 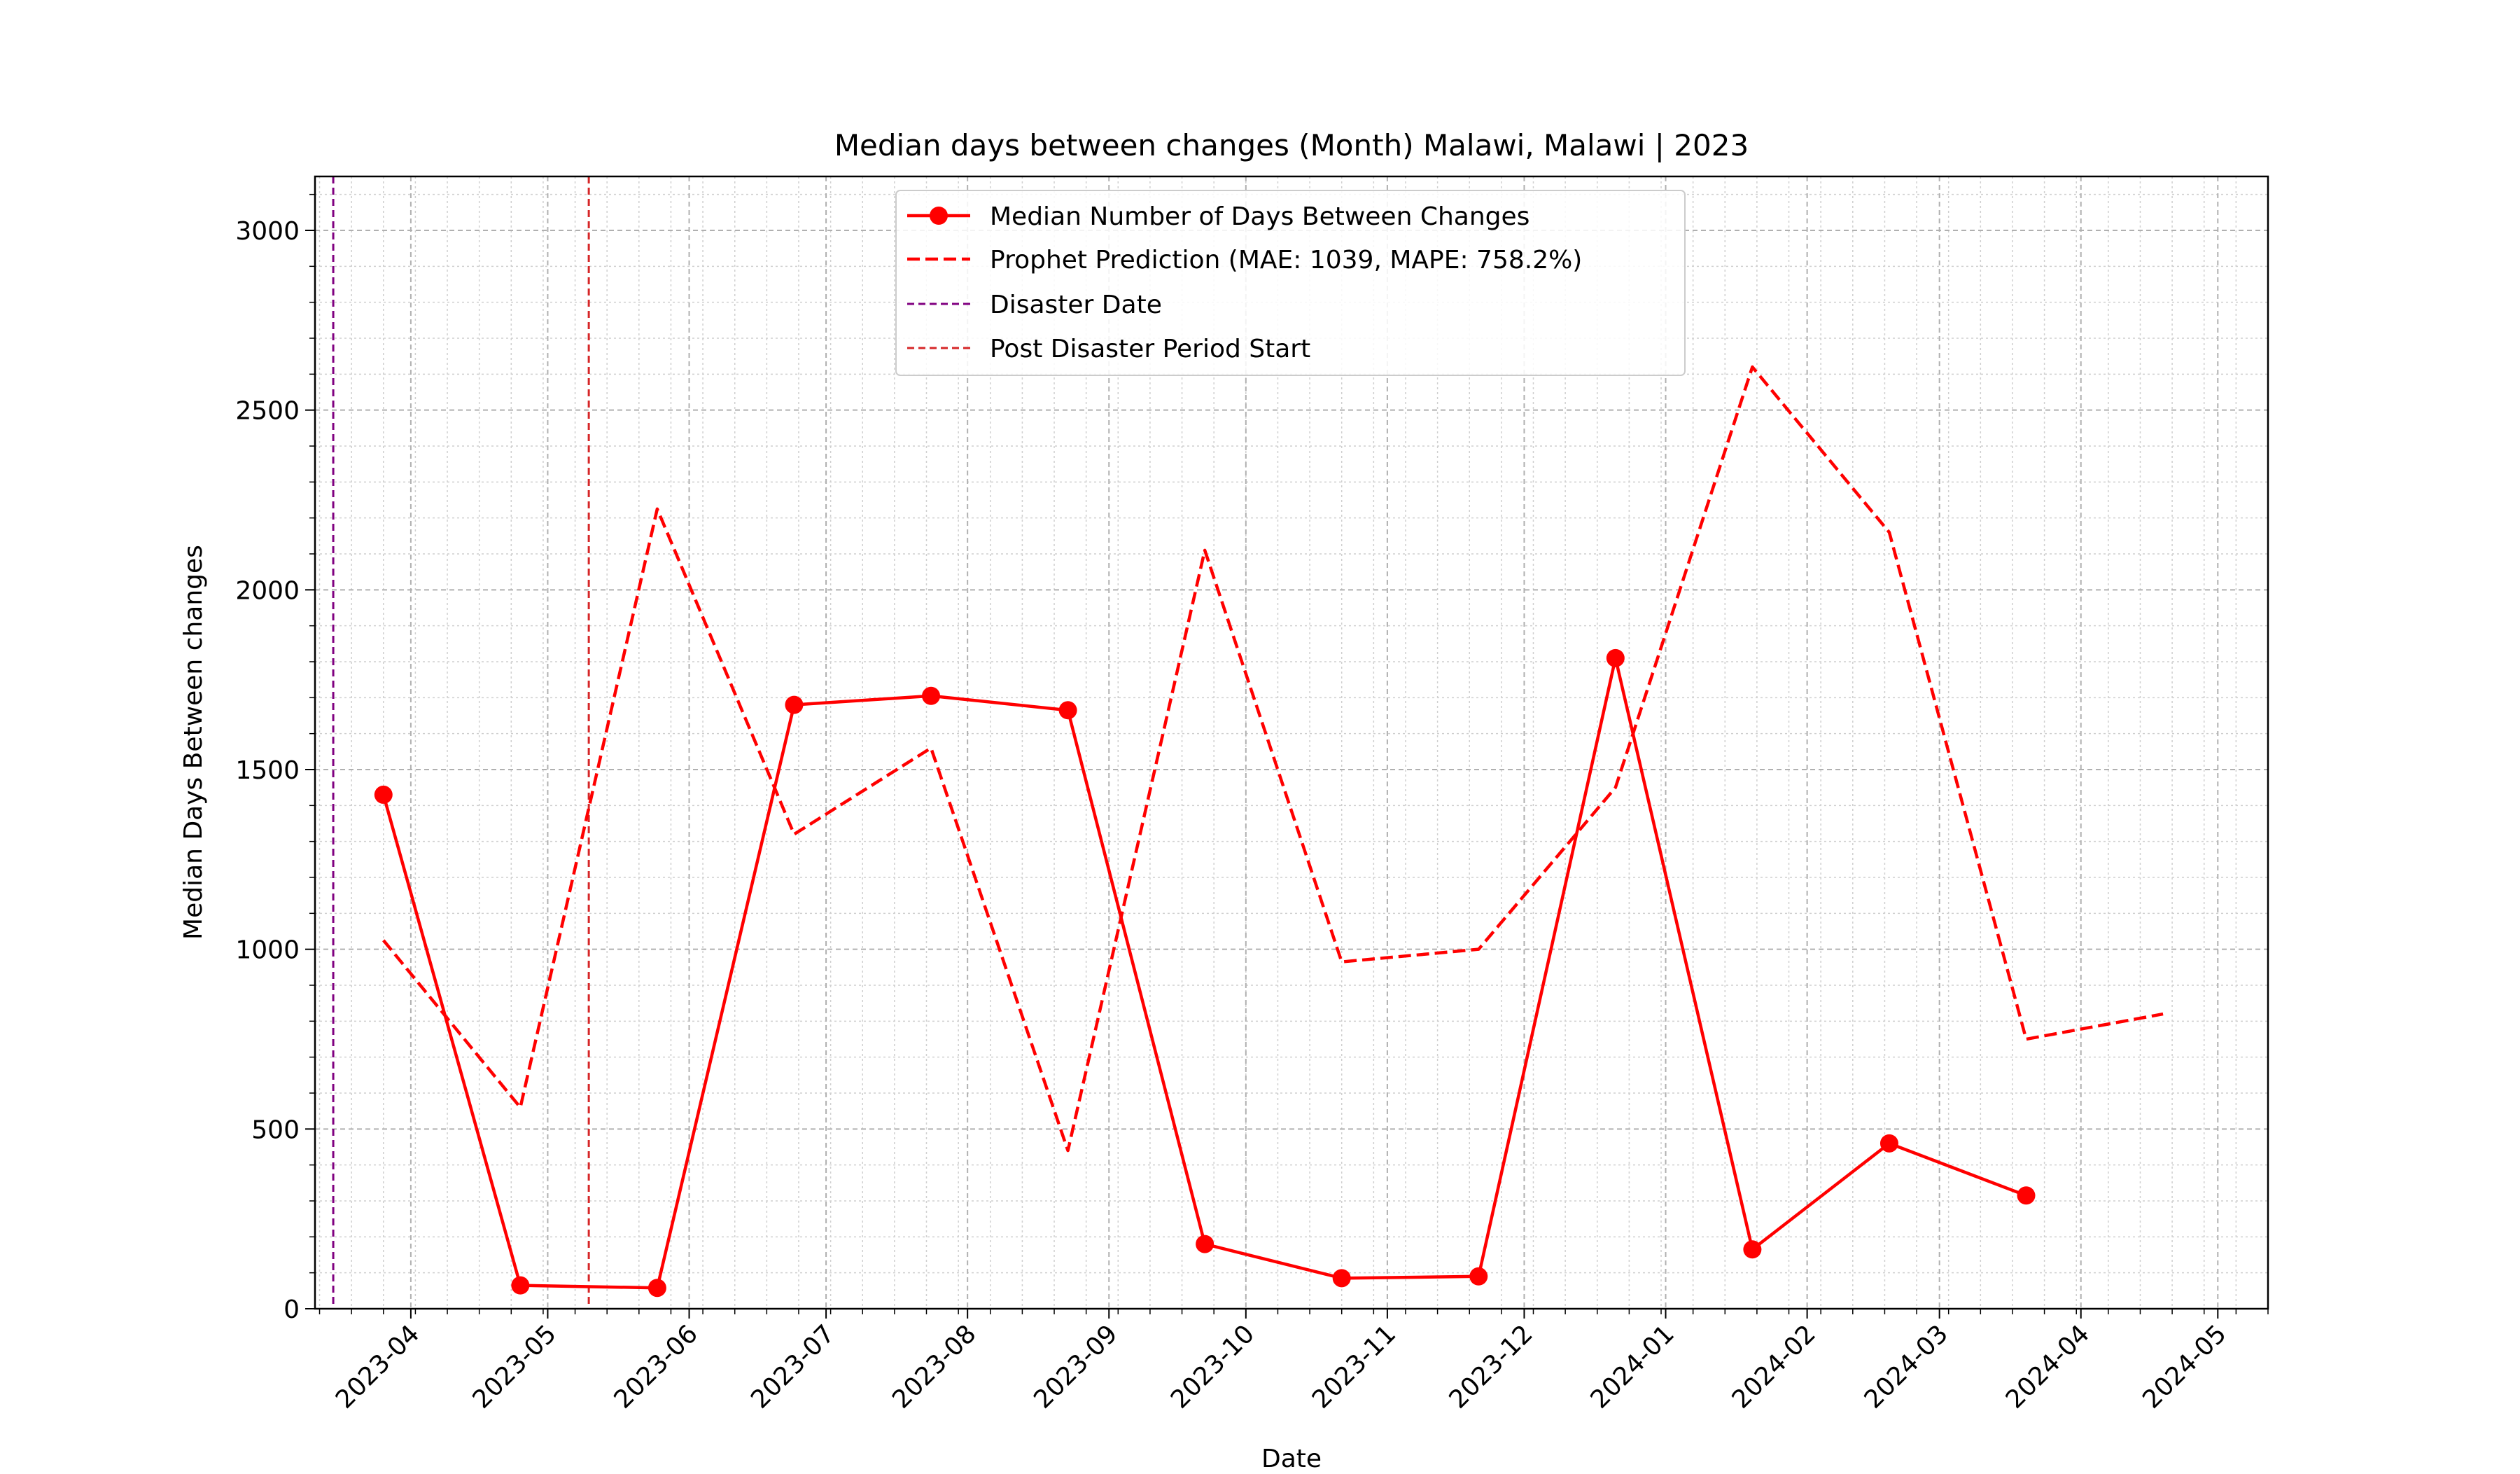 What do you see at coordinates (292, 1309) in the screenshot?
I see `y-tick-label: 0` at bounding box center [292, 1309].